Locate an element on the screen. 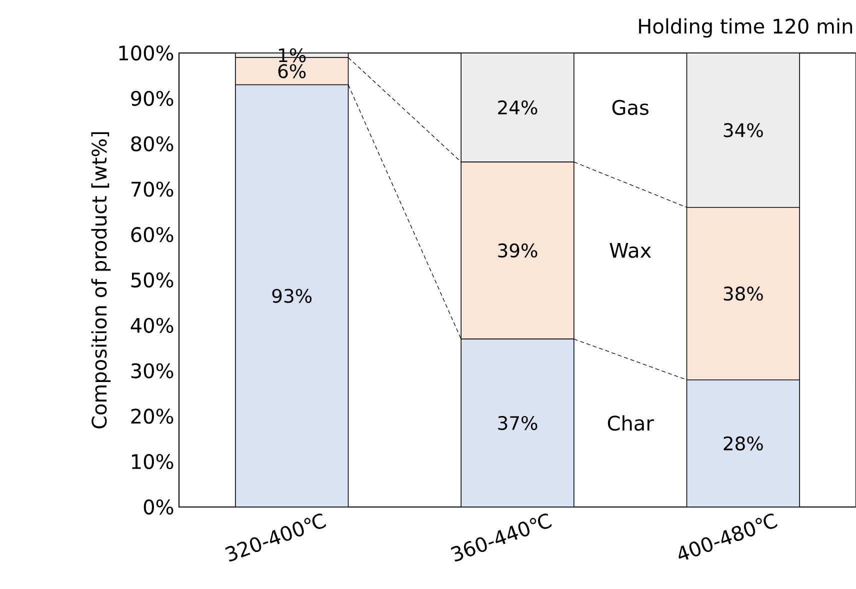  y-tick-label: 0% is located at coordinates (159, 507).